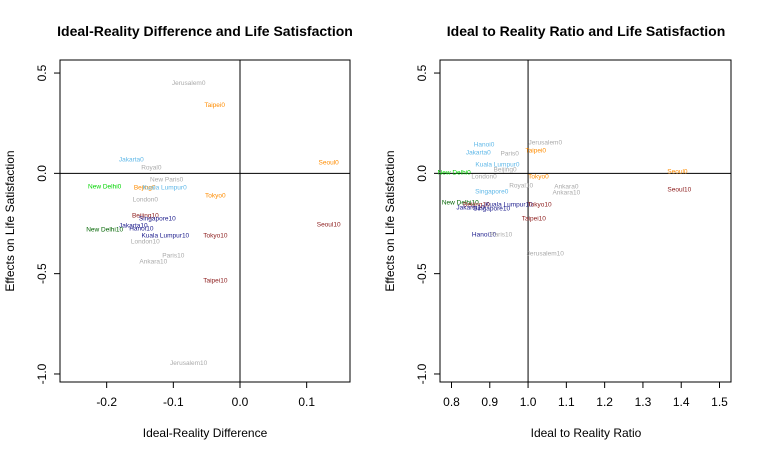 Image resolution: width=762 pixels, height=456 pixels. I want to click on point-label: Beijing0, so click(506, 169).